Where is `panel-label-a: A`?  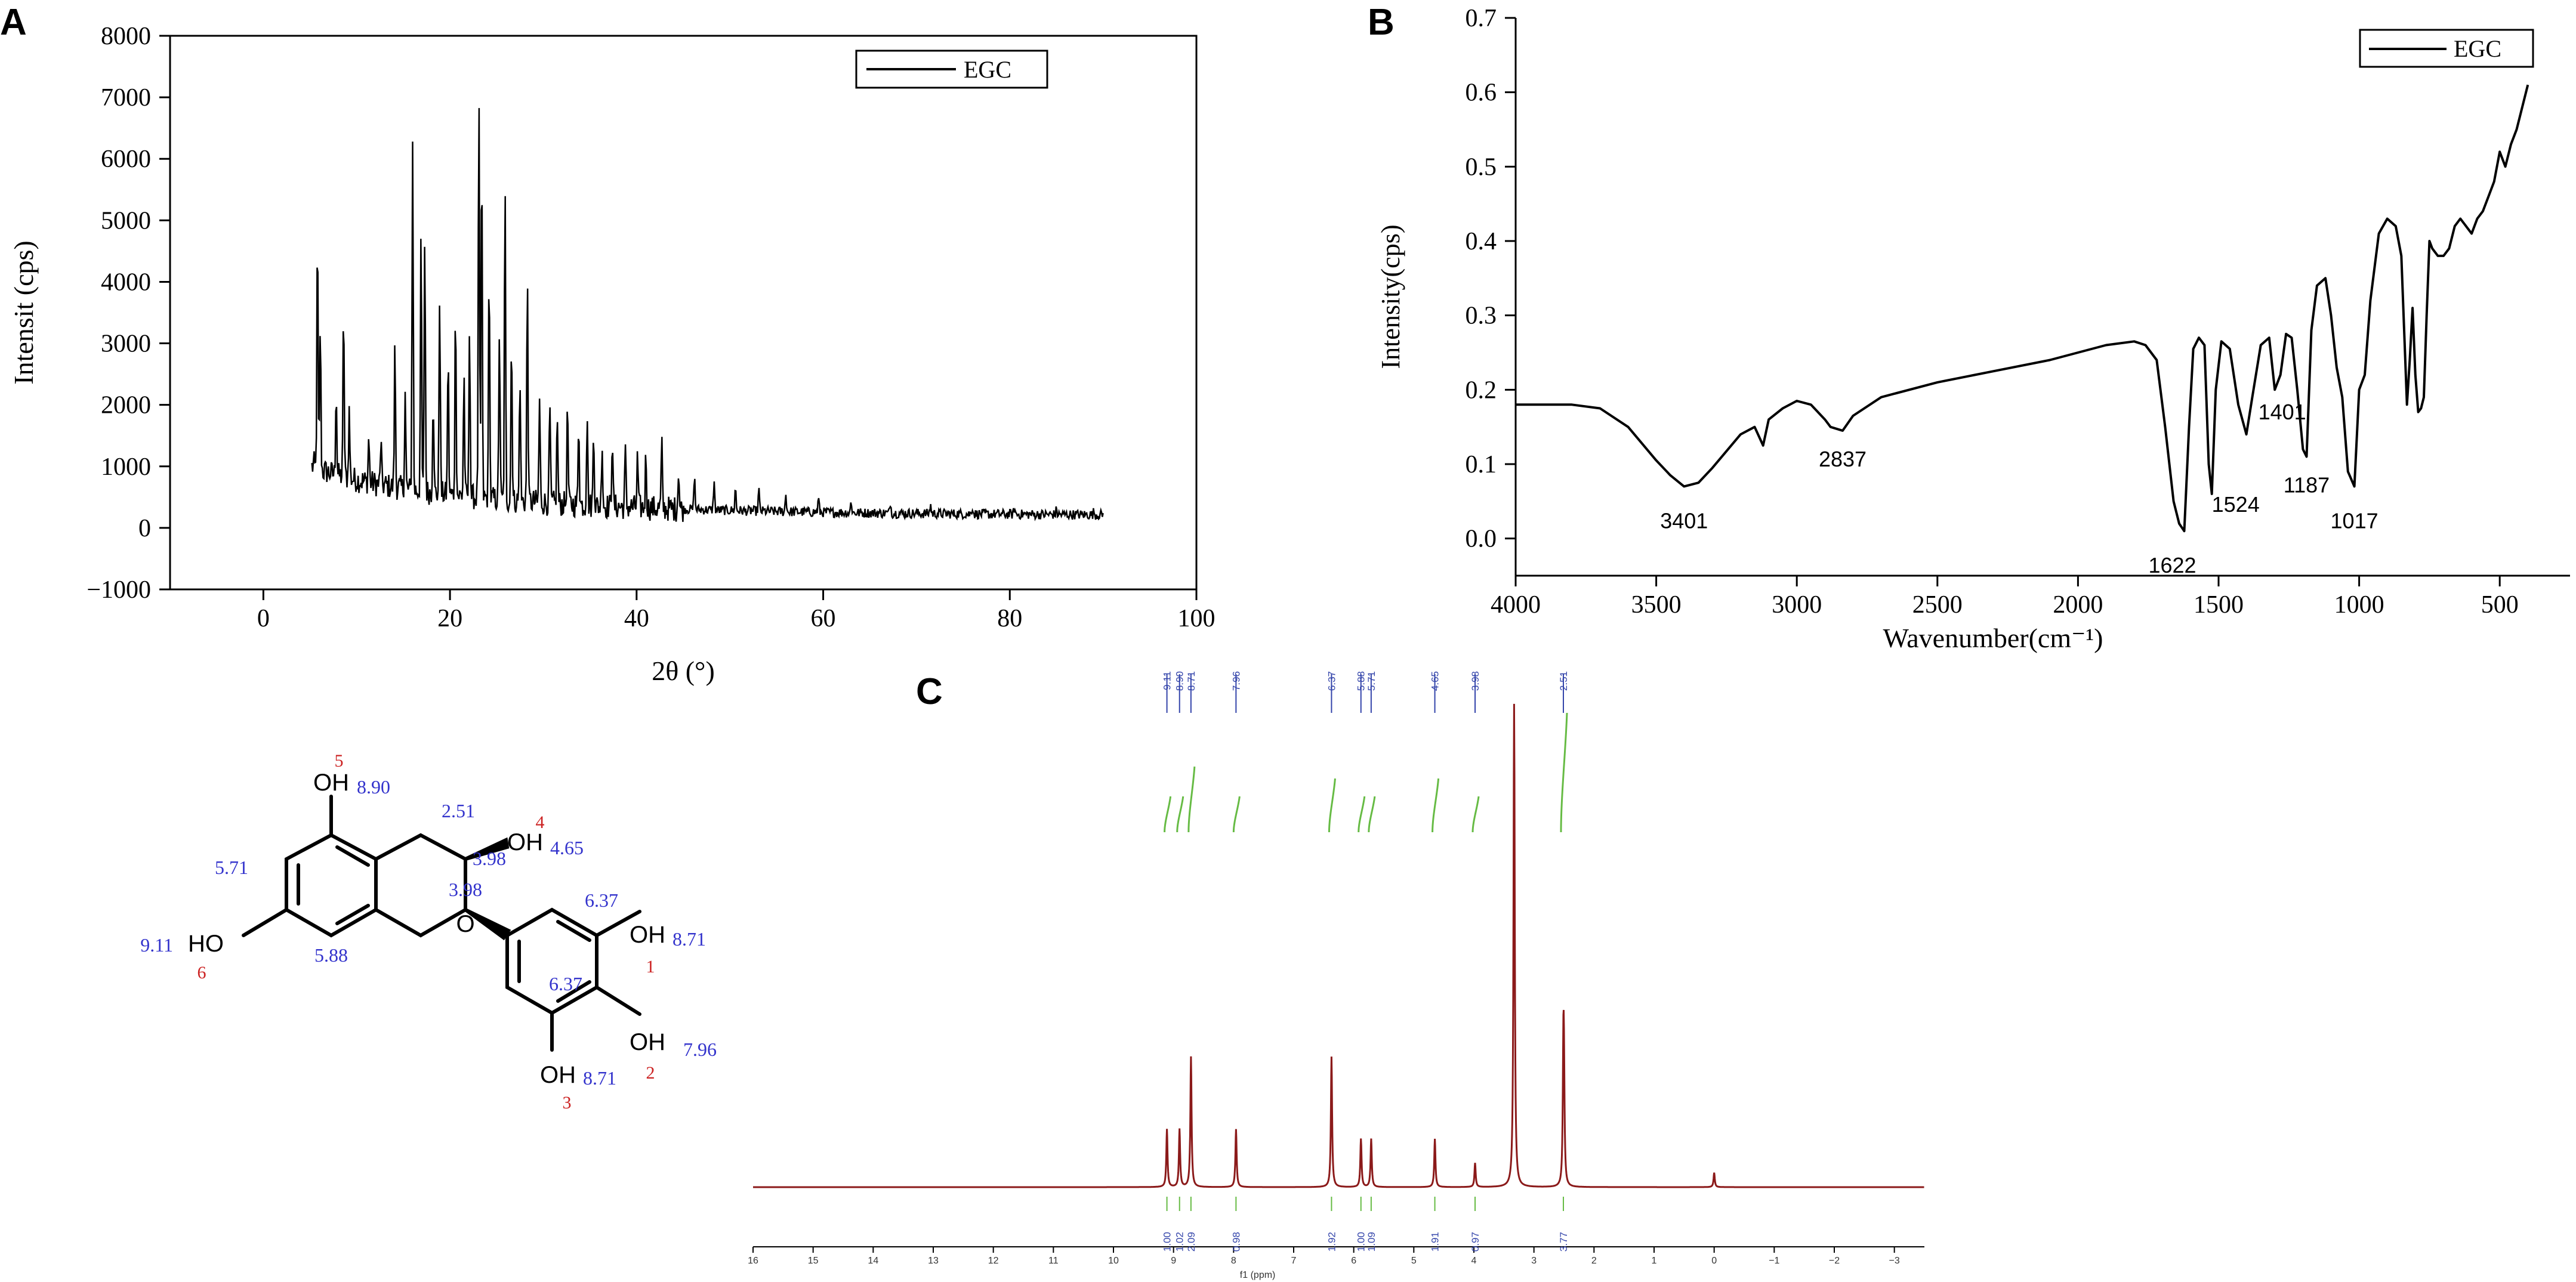
panel-label-a: A is located at coordinates (13, 22).